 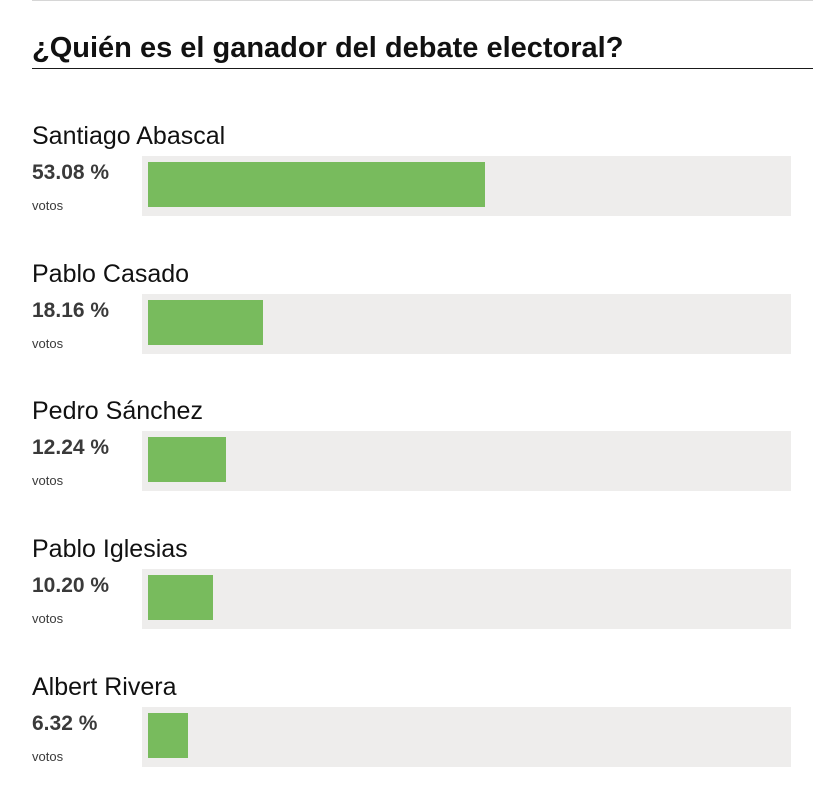 I want to click on option-name: Pedro Sánchez, so click(x=117, y=411).